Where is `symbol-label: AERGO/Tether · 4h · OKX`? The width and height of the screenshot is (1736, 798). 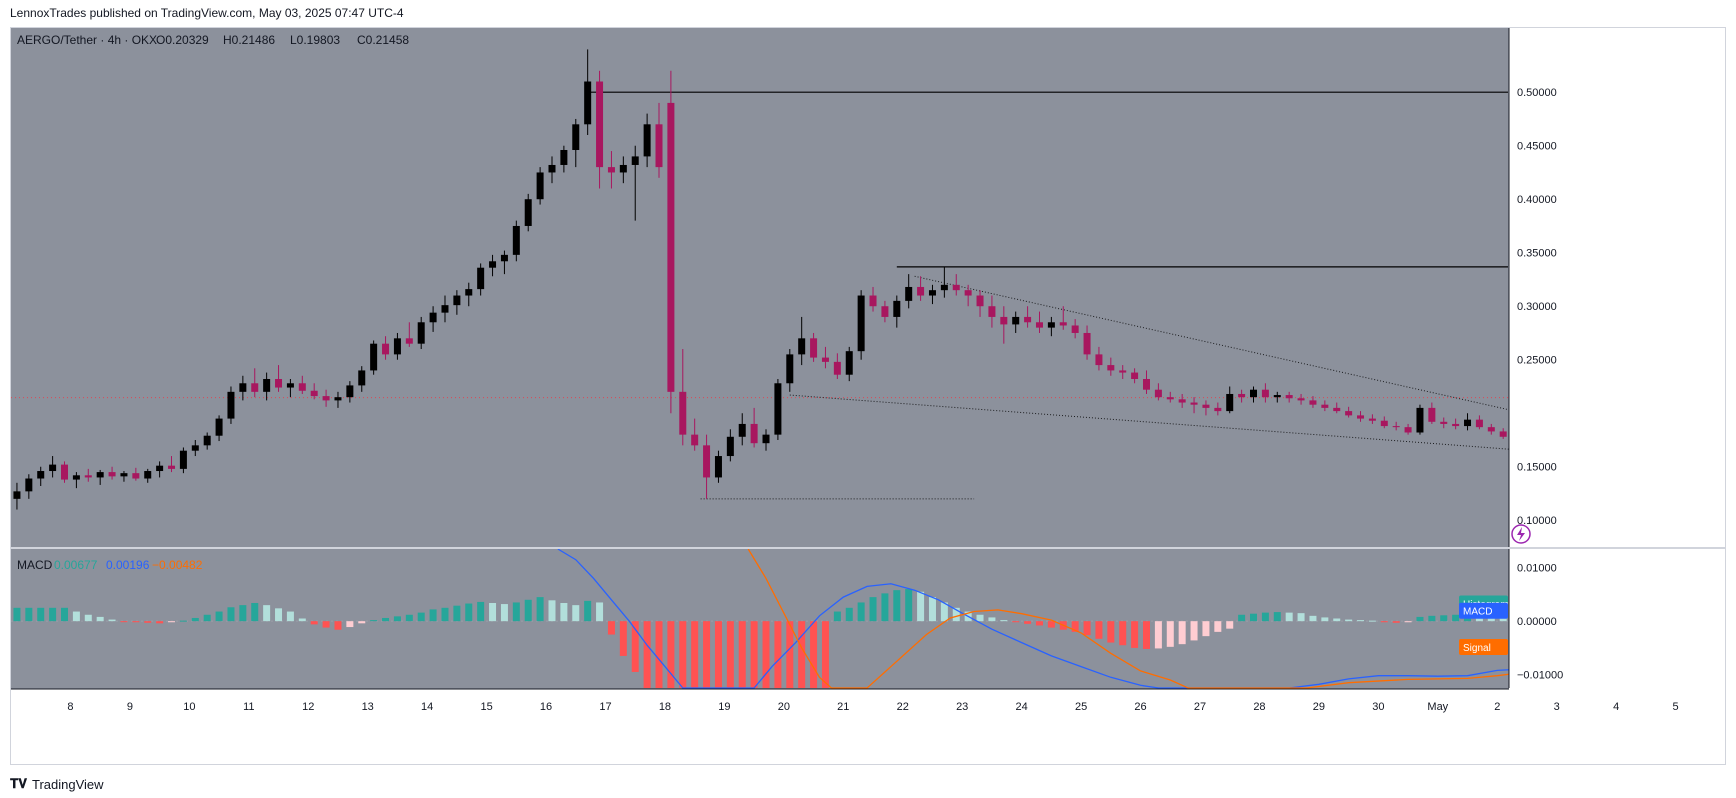
symbol-label: AERGO/Tether · 4h · OKX is located at coordinates (87, 40).